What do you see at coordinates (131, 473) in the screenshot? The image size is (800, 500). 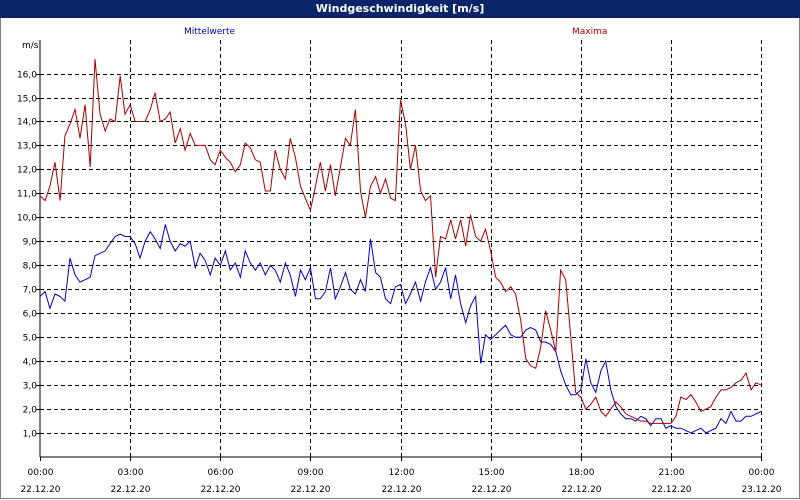 I see `x-tick-time-label: 03:00` at bounding box center [131, 473].